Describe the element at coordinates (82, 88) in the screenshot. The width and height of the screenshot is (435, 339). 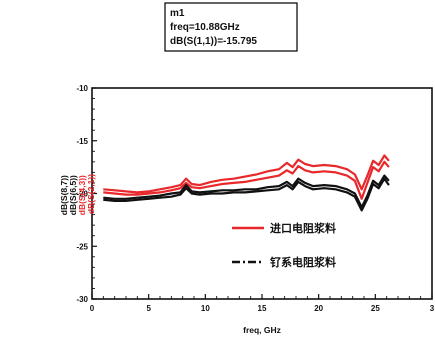
I see `y-tick-label: -10` at that location.